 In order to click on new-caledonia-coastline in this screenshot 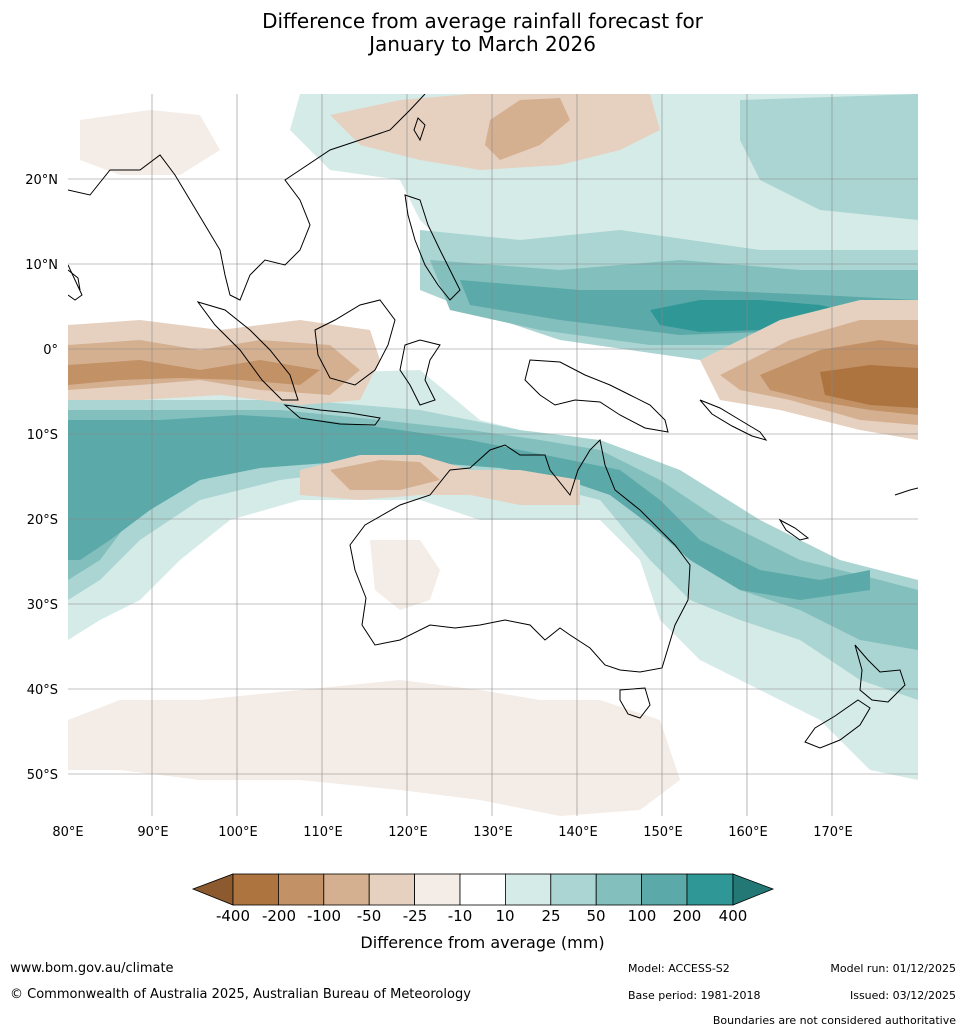, I will do `click(794, 529)`.